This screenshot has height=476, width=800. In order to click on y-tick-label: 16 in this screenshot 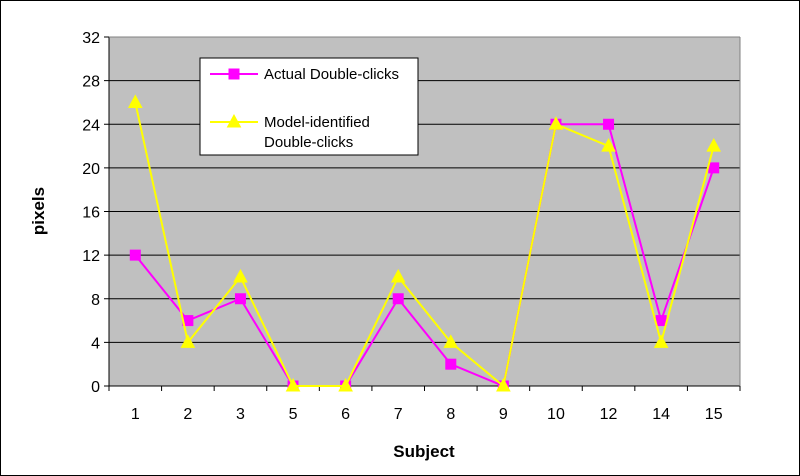, I will do `click(91, 213)`.